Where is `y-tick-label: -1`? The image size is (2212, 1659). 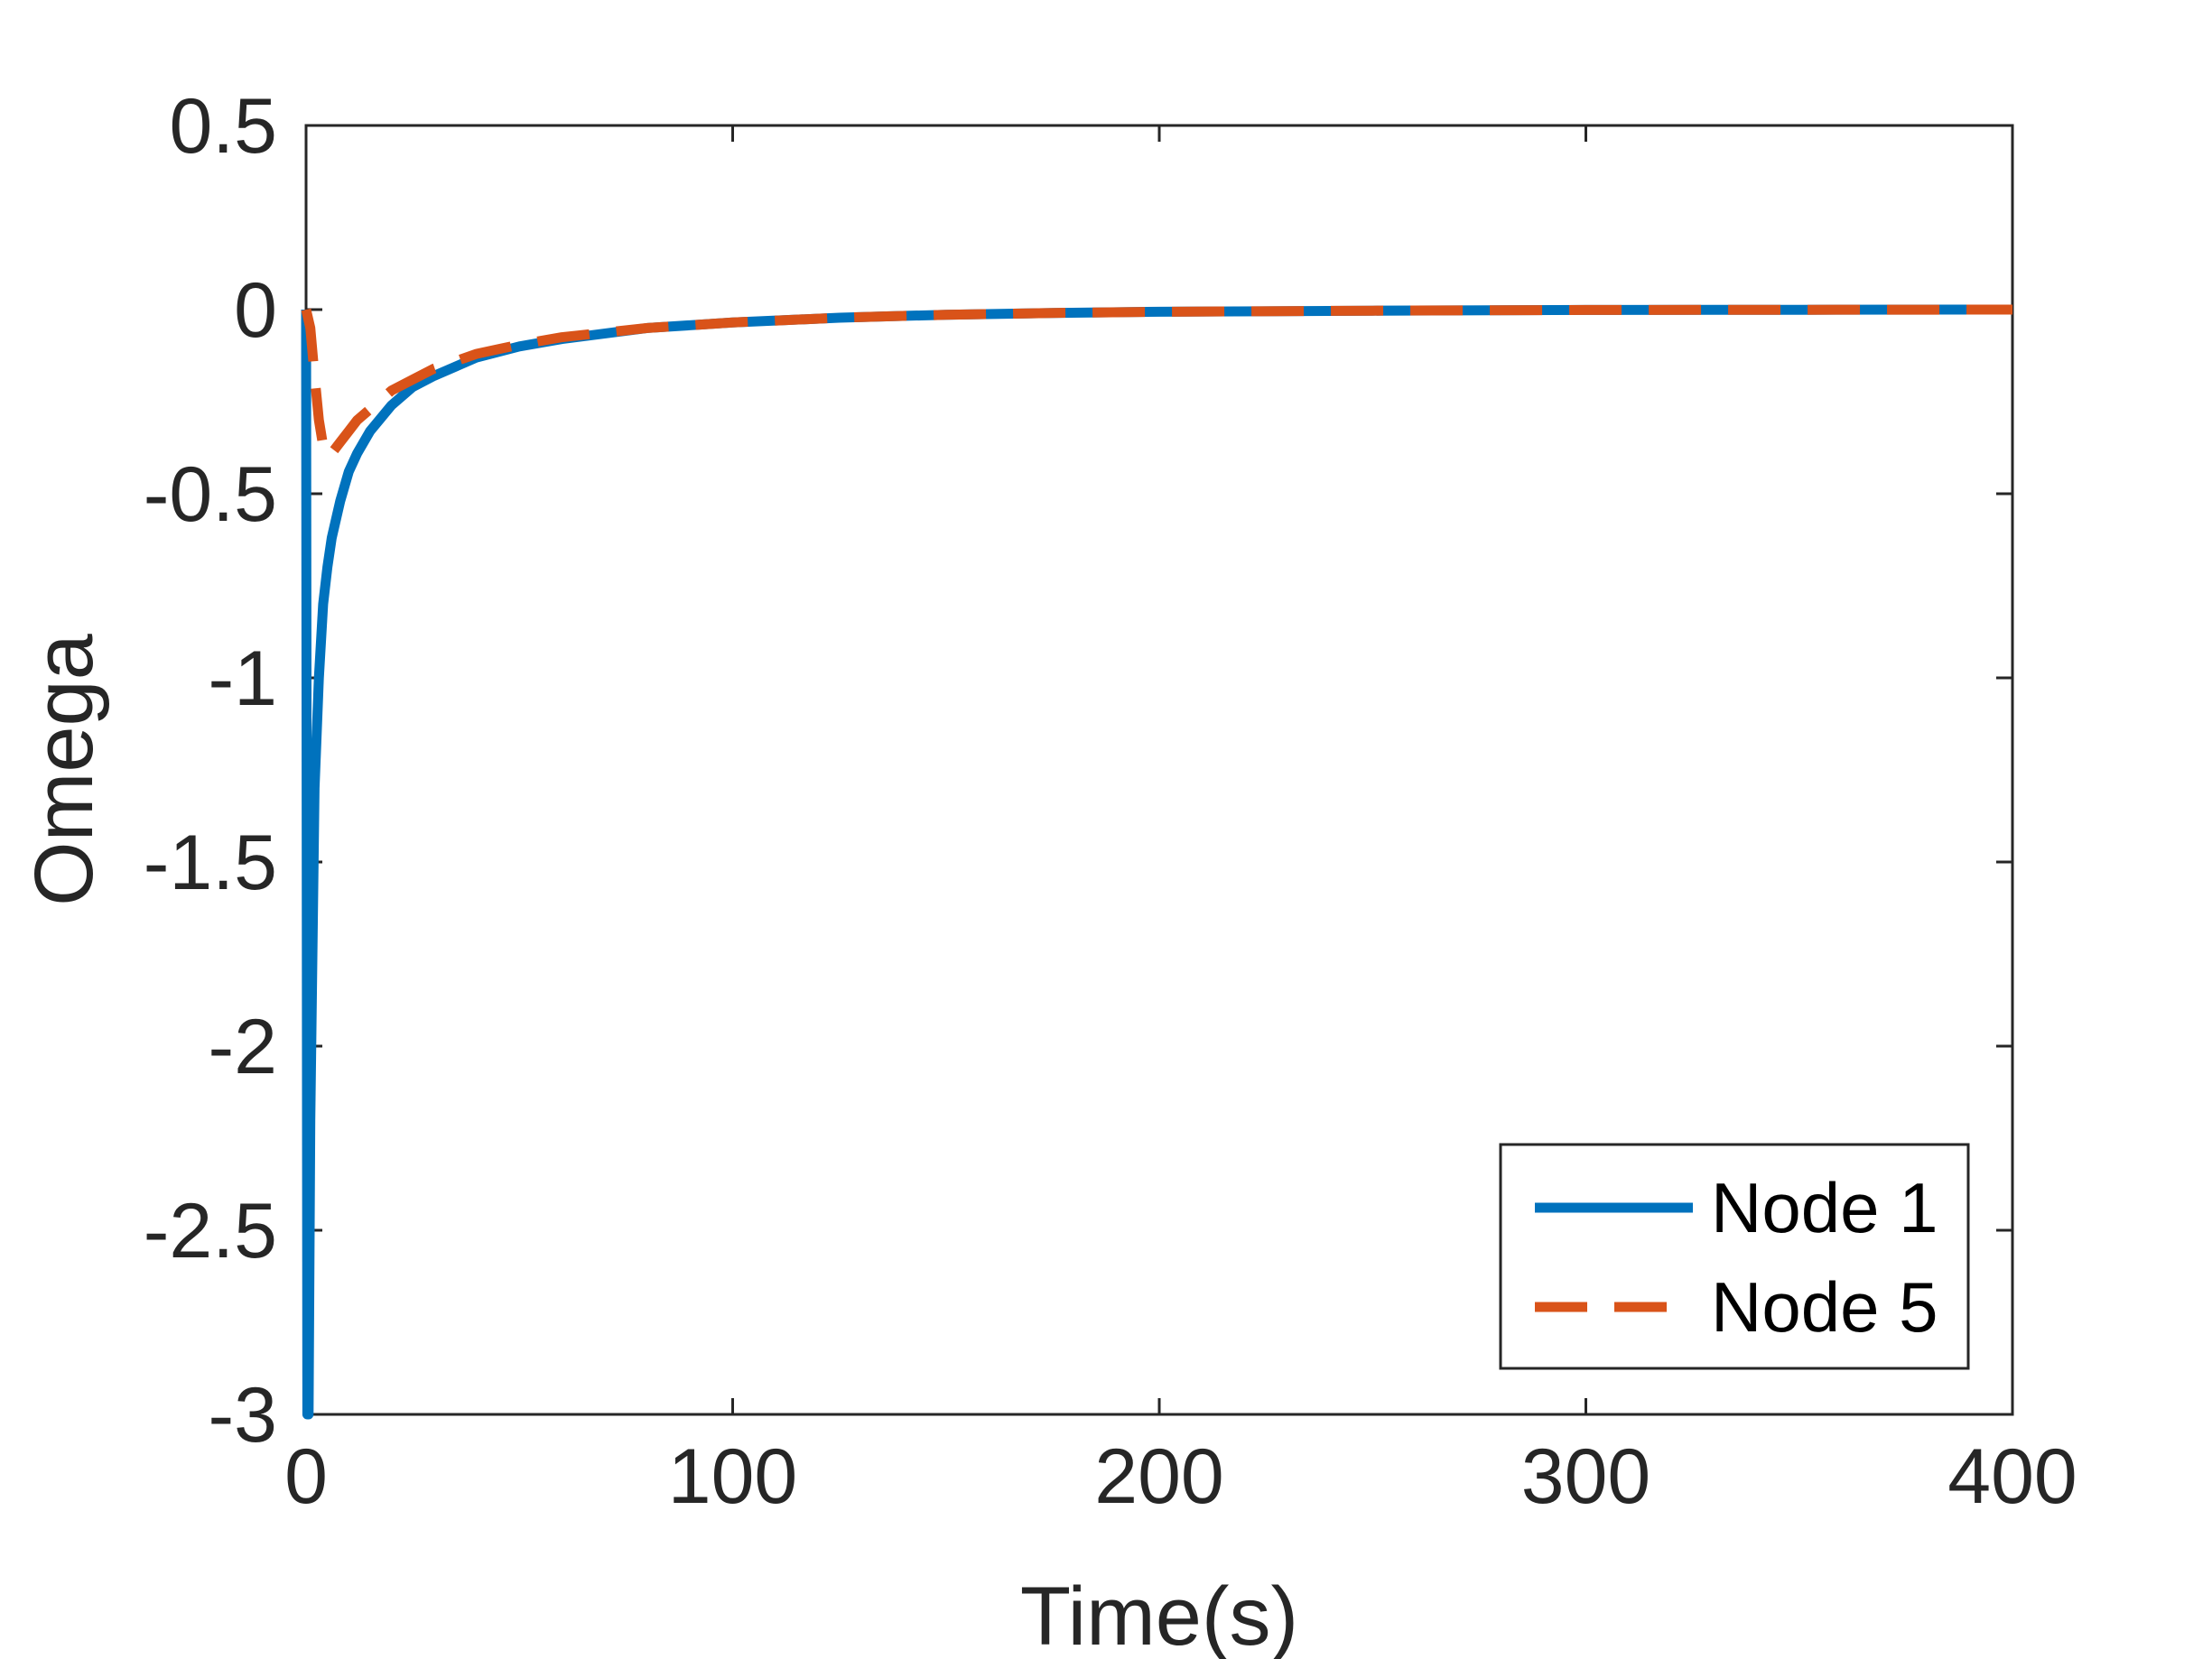
y-tick-label: -1 is located at coordinates (243, 678).